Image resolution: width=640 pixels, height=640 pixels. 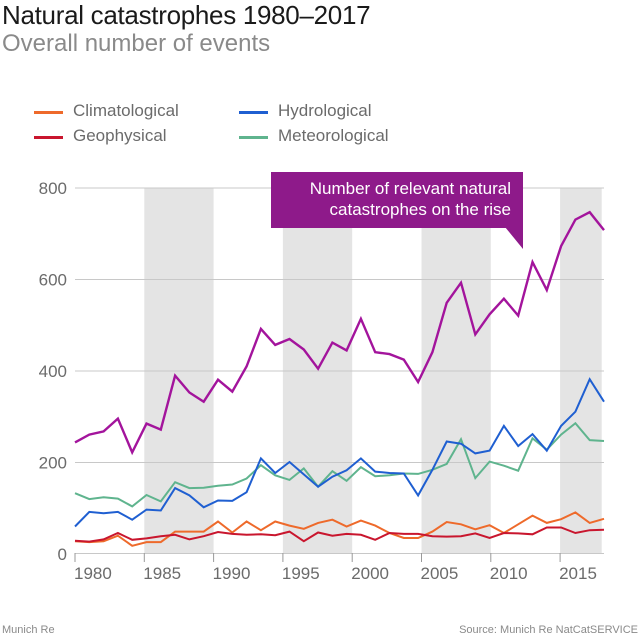 I want to click on y-tick-label-400: 400, so click(x=53, y=371).